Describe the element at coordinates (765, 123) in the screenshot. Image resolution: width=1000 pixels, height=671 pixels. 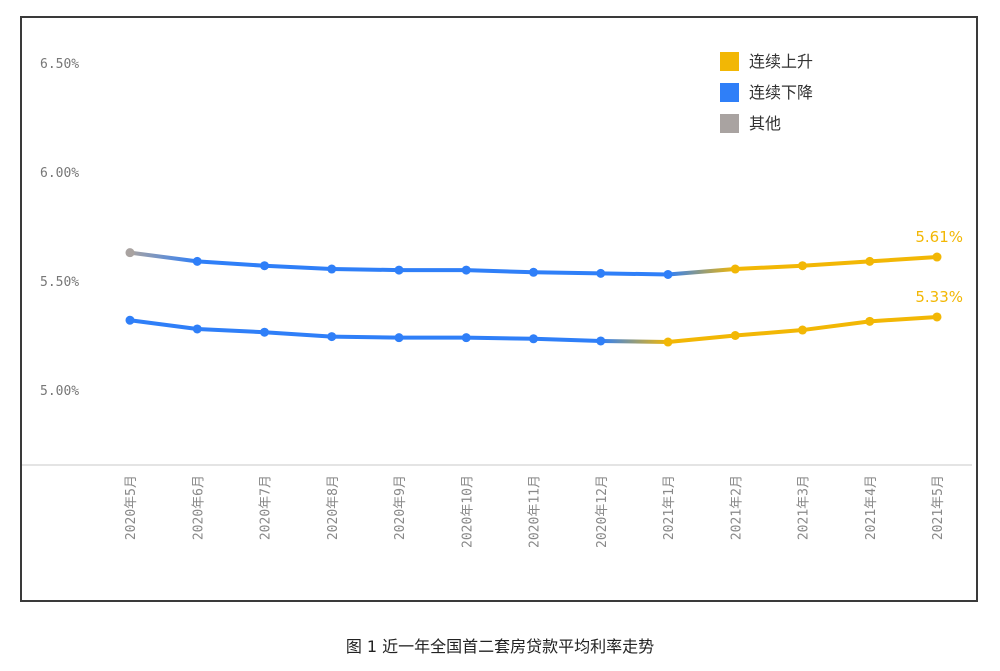
I see `legend-label: 其他` at that location.